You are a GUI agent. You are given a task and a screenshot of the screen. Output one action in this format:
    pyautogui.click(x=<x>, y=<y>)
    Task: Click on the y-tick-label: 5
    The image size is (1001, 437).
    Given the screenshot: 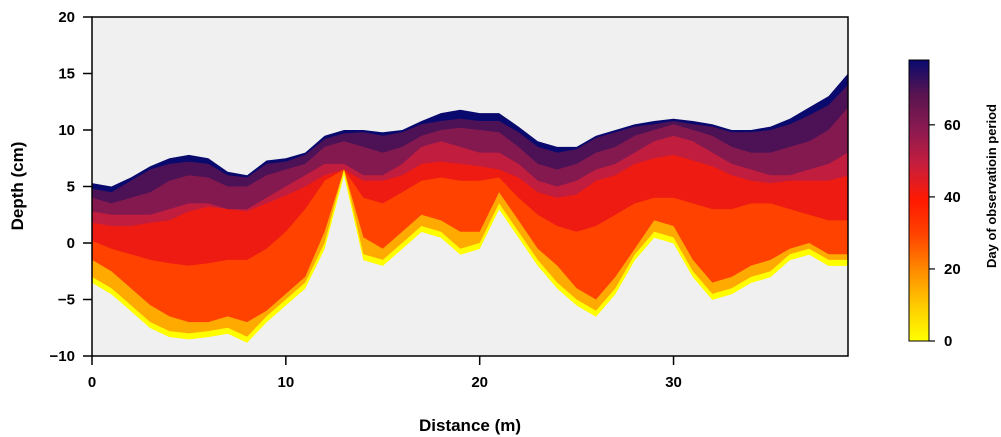 What is the action you would take?
    pyautogui.click(x=71, y=187)
    